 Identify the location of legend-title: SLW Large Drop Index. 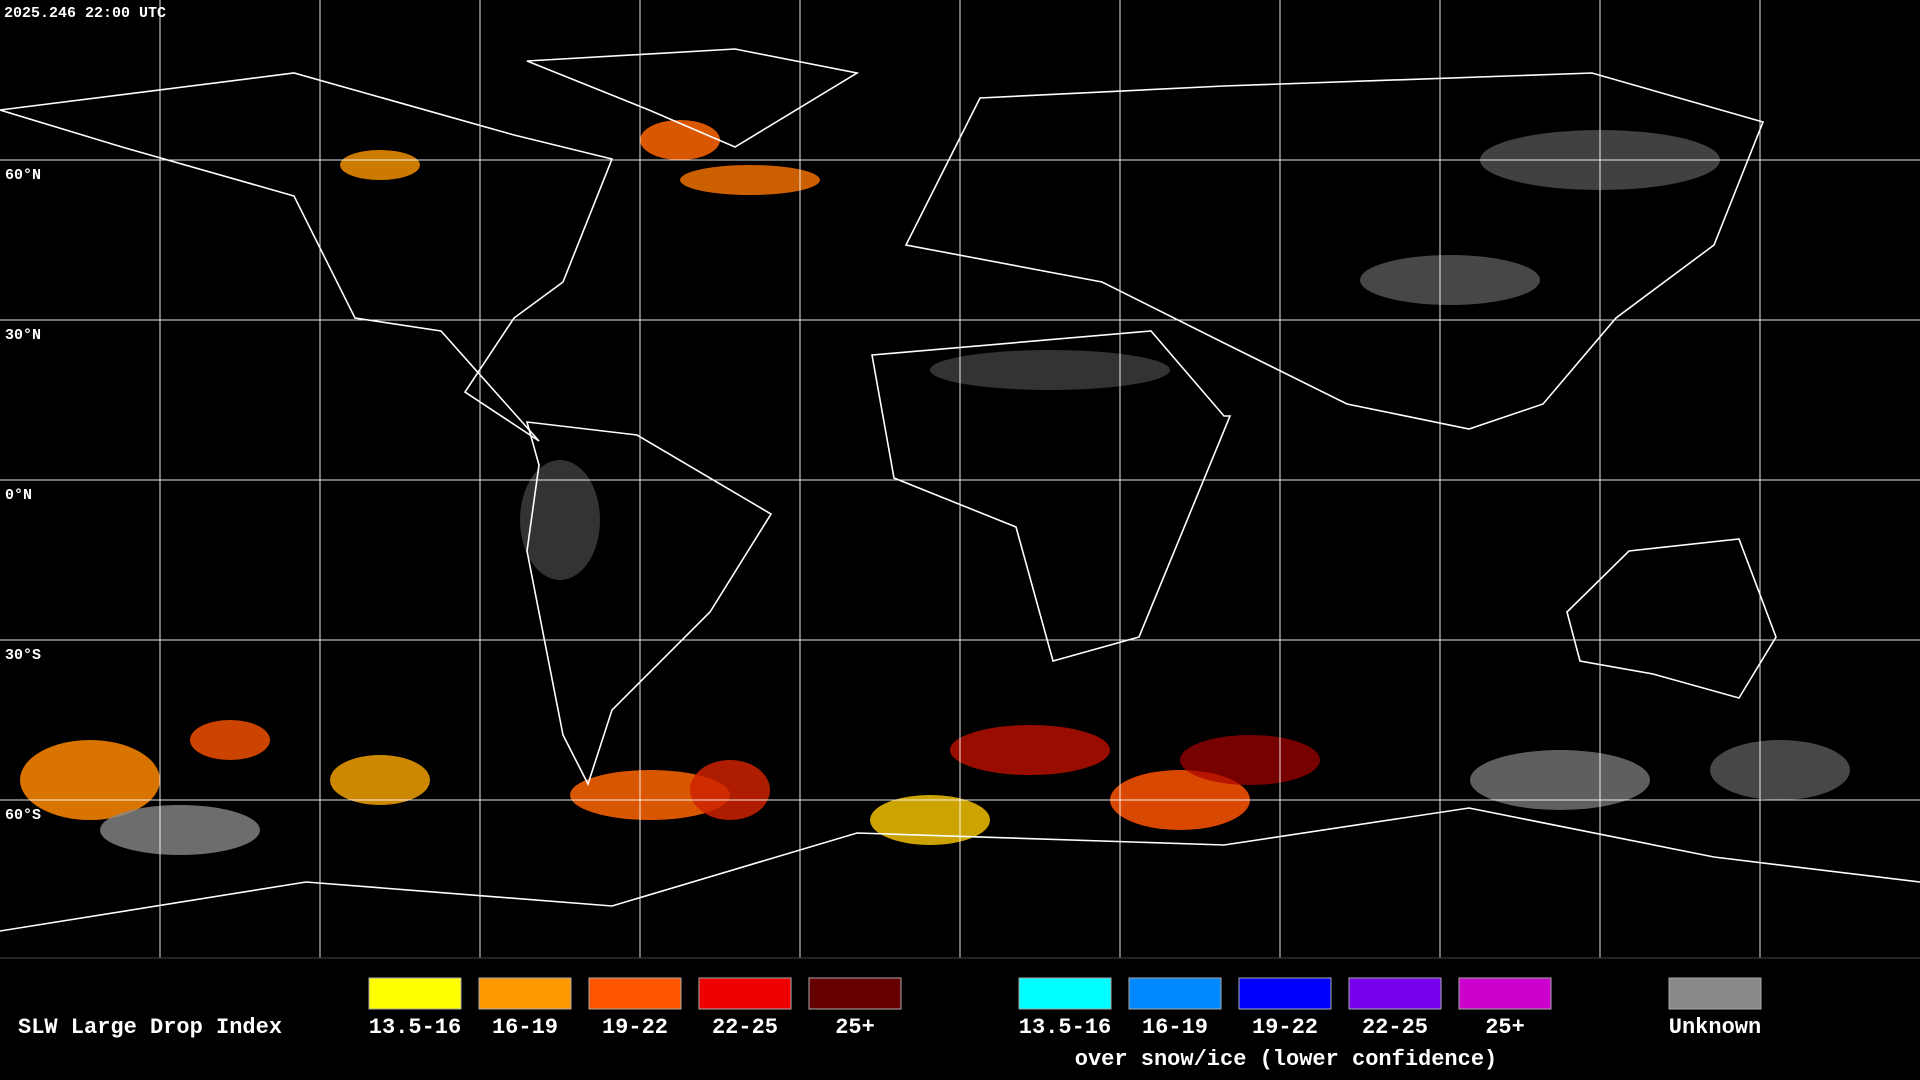
(150, 1027).